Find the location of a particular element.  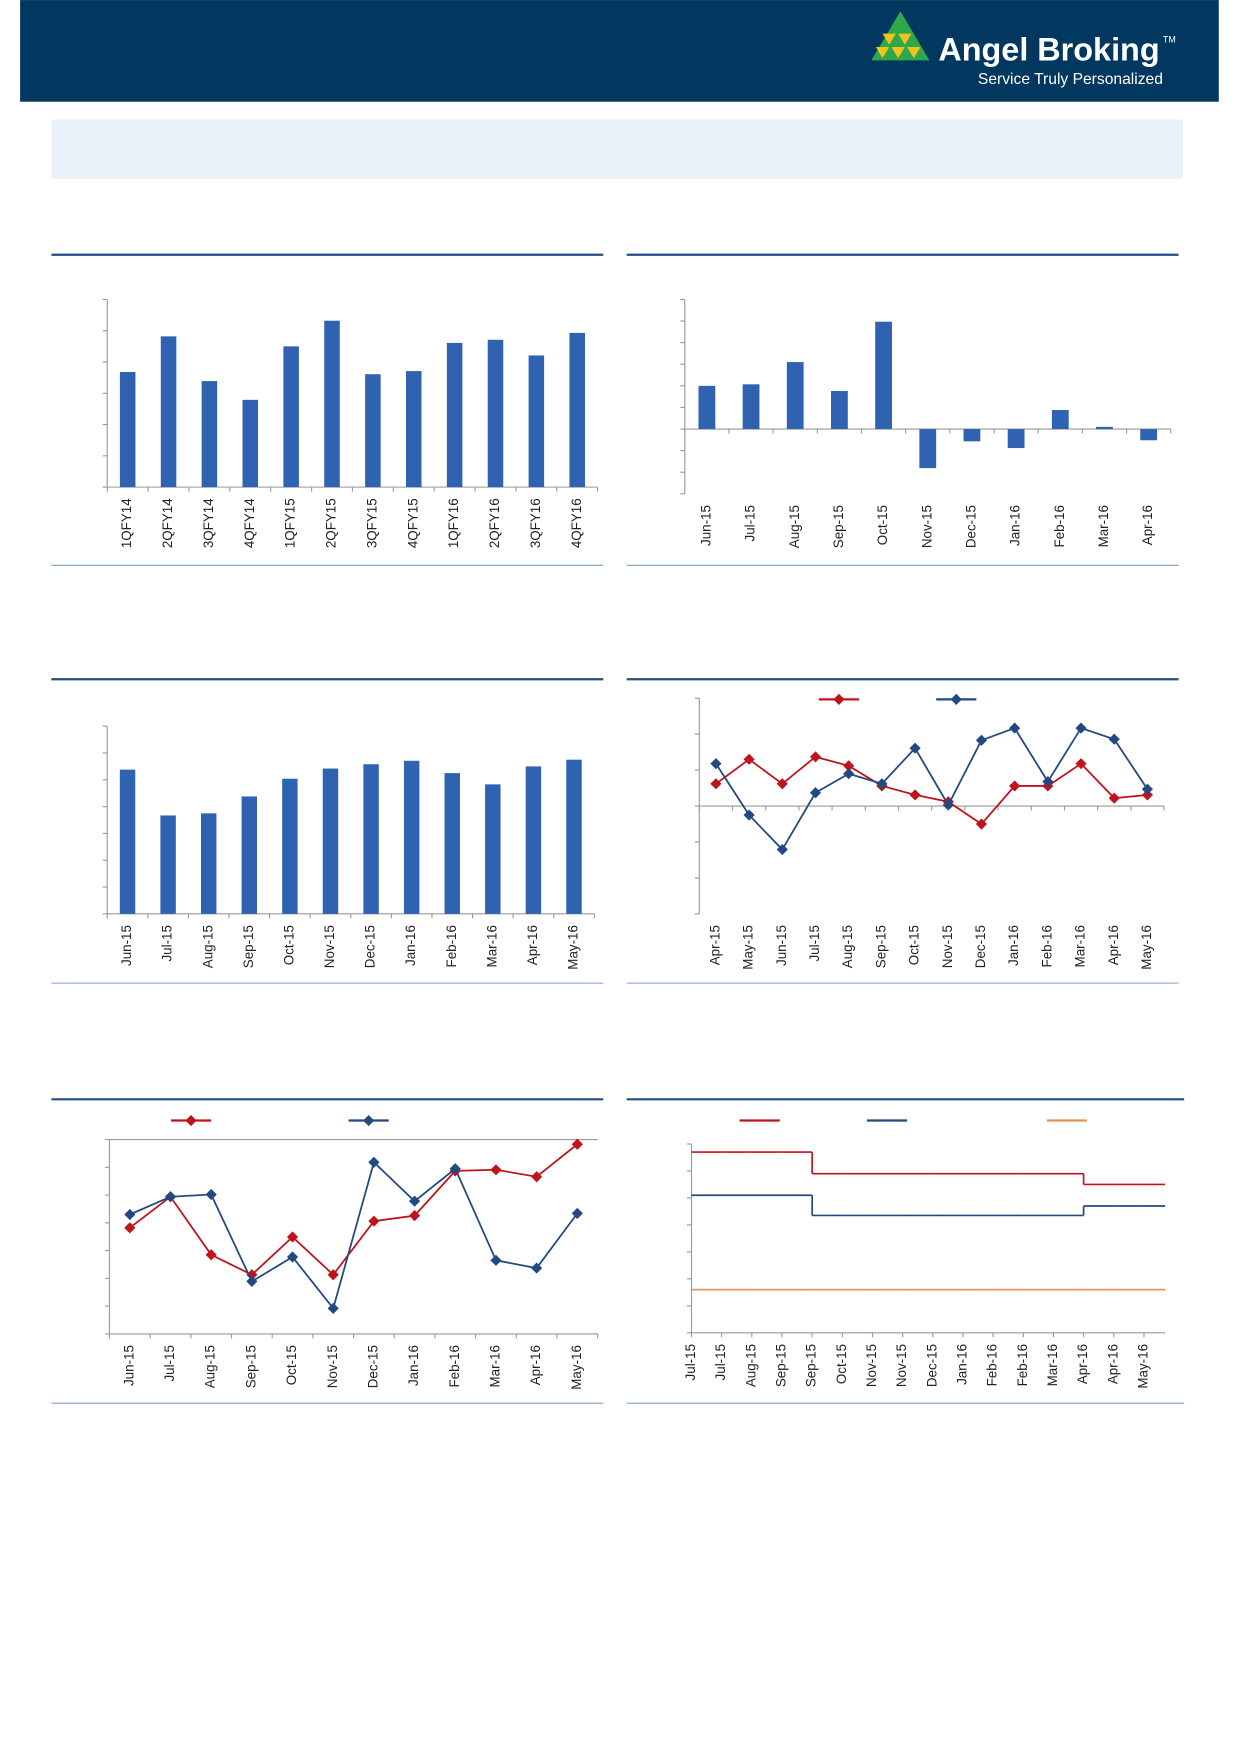

x-tick-label: Apr-15 is located at coordinates (714, 945).